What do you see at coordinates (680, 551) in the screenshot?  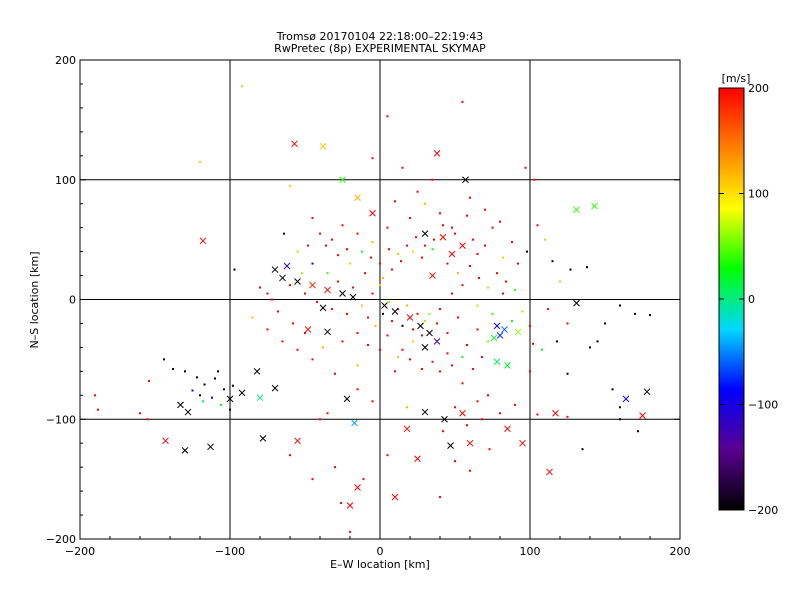 I see `x-tick-label: 200` at bounding box center [680, 551].